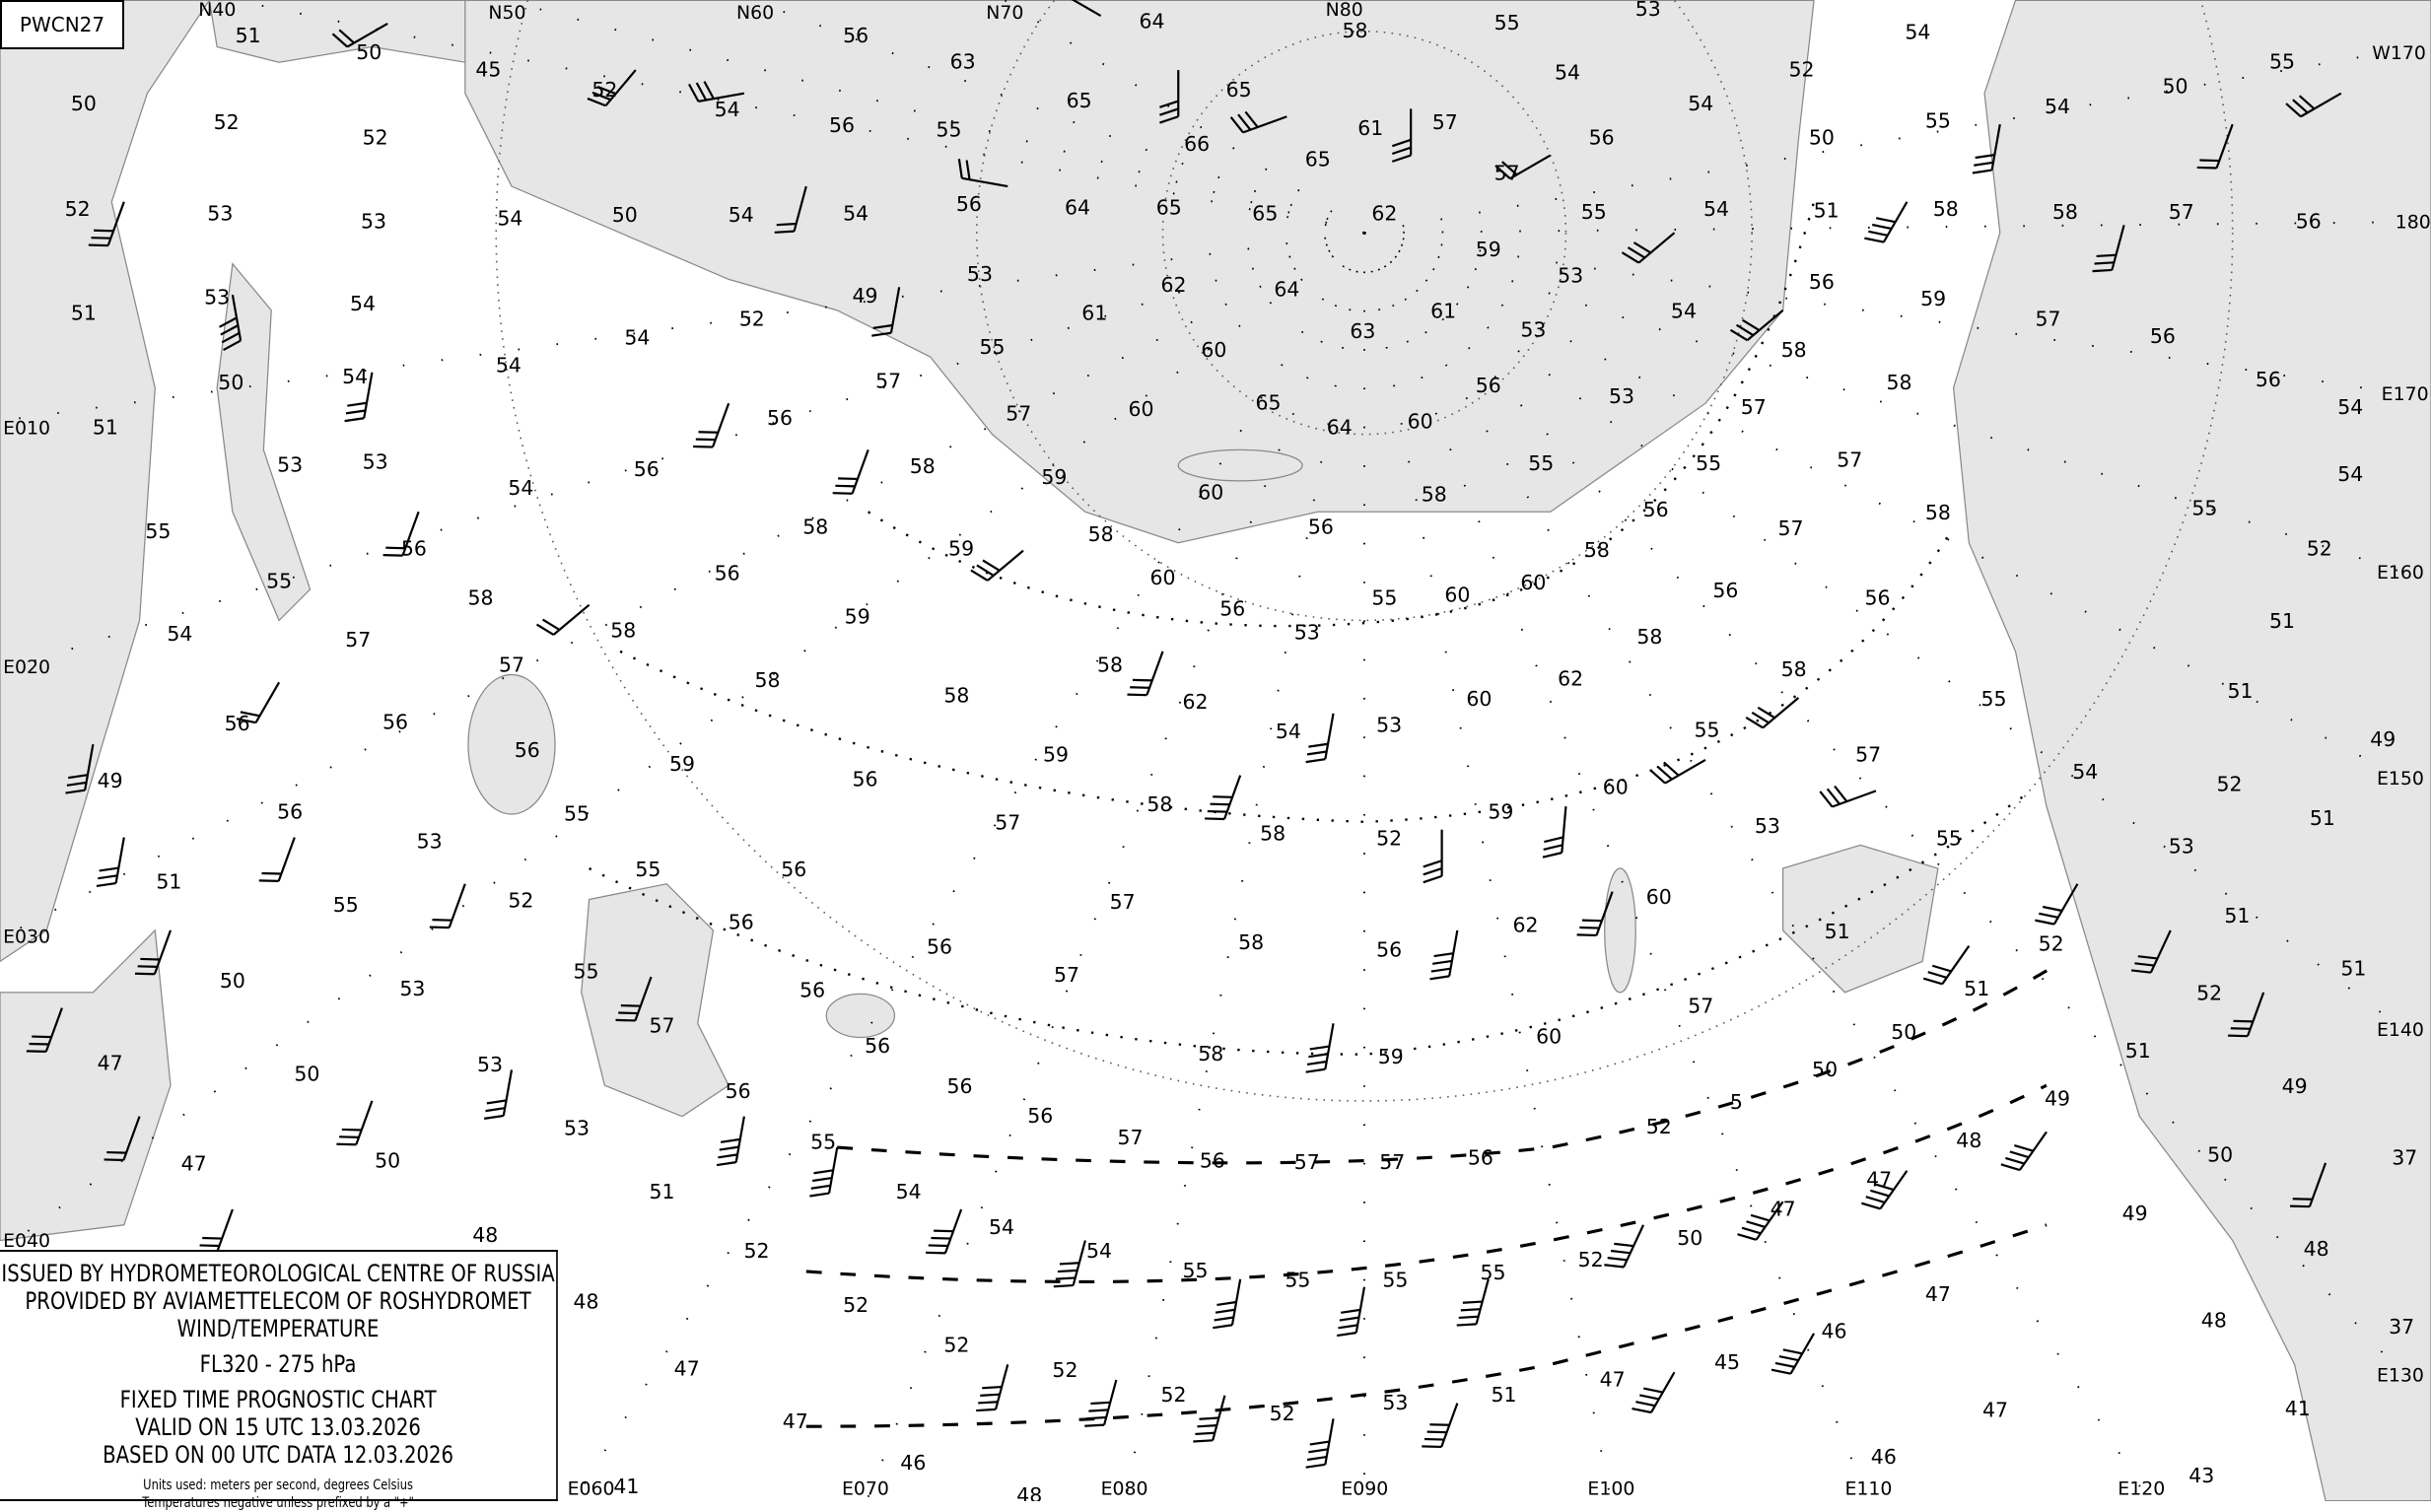 This screenshot has height=1512, width=2431. What do you see at coordinates (591, 1489) in the screenshot?
I see `graticule-label: E060` at bounding box center [591, 1489].